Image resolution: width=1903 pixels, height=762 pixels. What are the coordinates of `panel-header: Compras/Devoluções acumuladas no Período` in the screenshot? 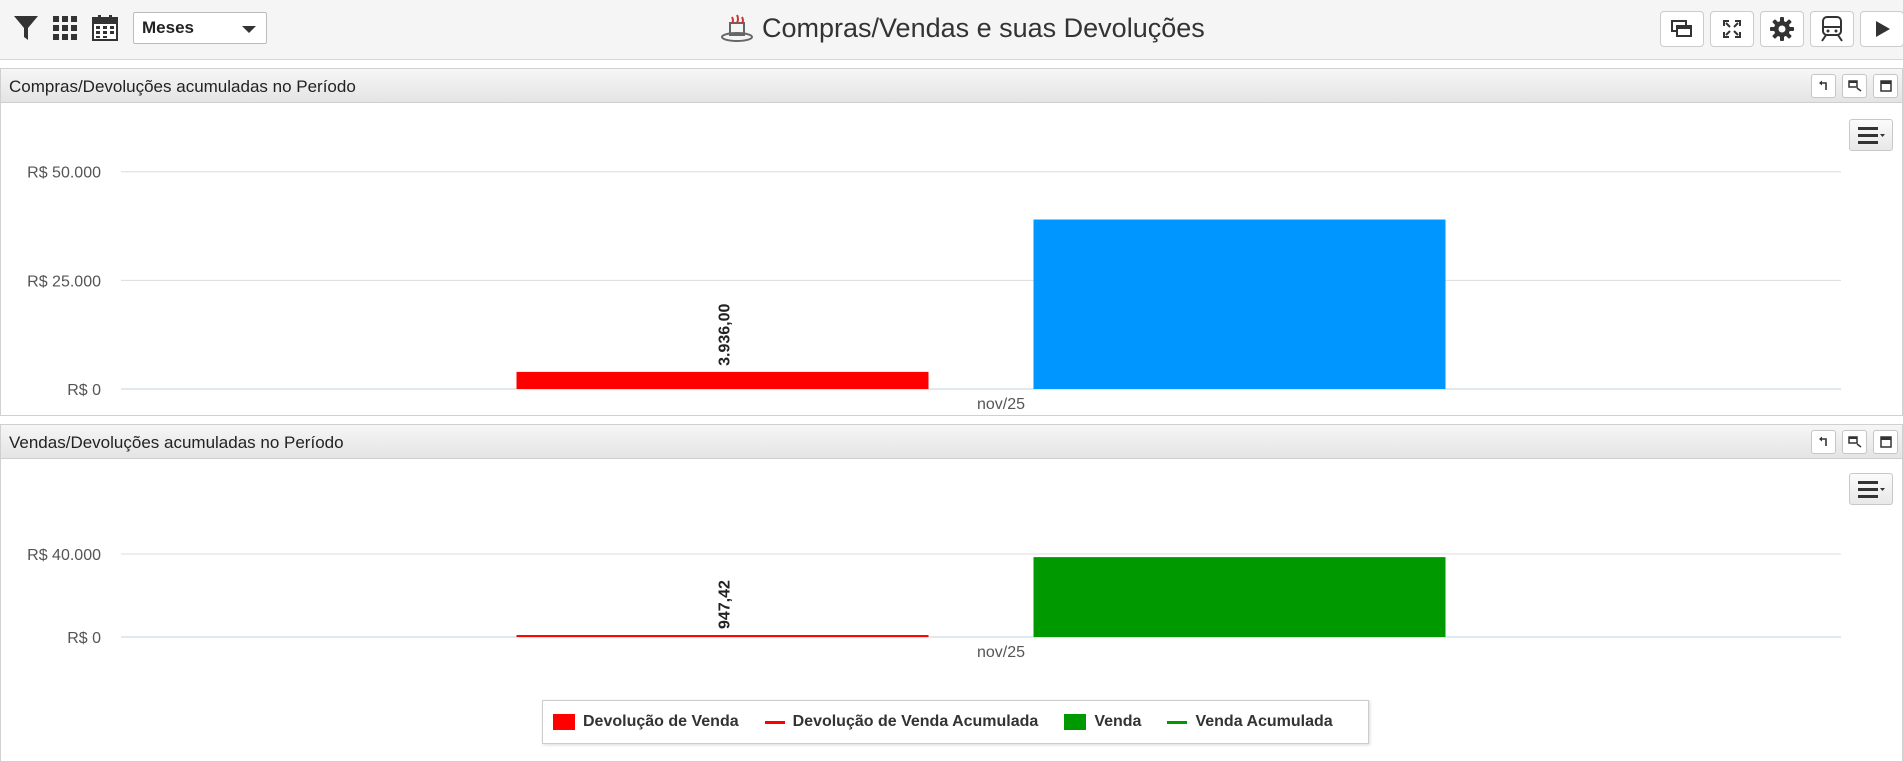 It's located at (951, 86).